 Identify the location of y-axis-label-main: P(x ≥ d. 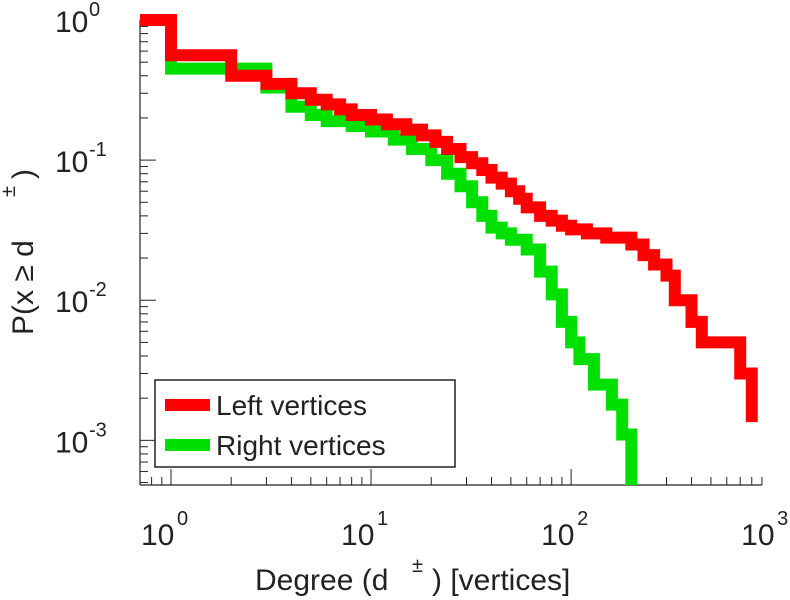
(23, 287).